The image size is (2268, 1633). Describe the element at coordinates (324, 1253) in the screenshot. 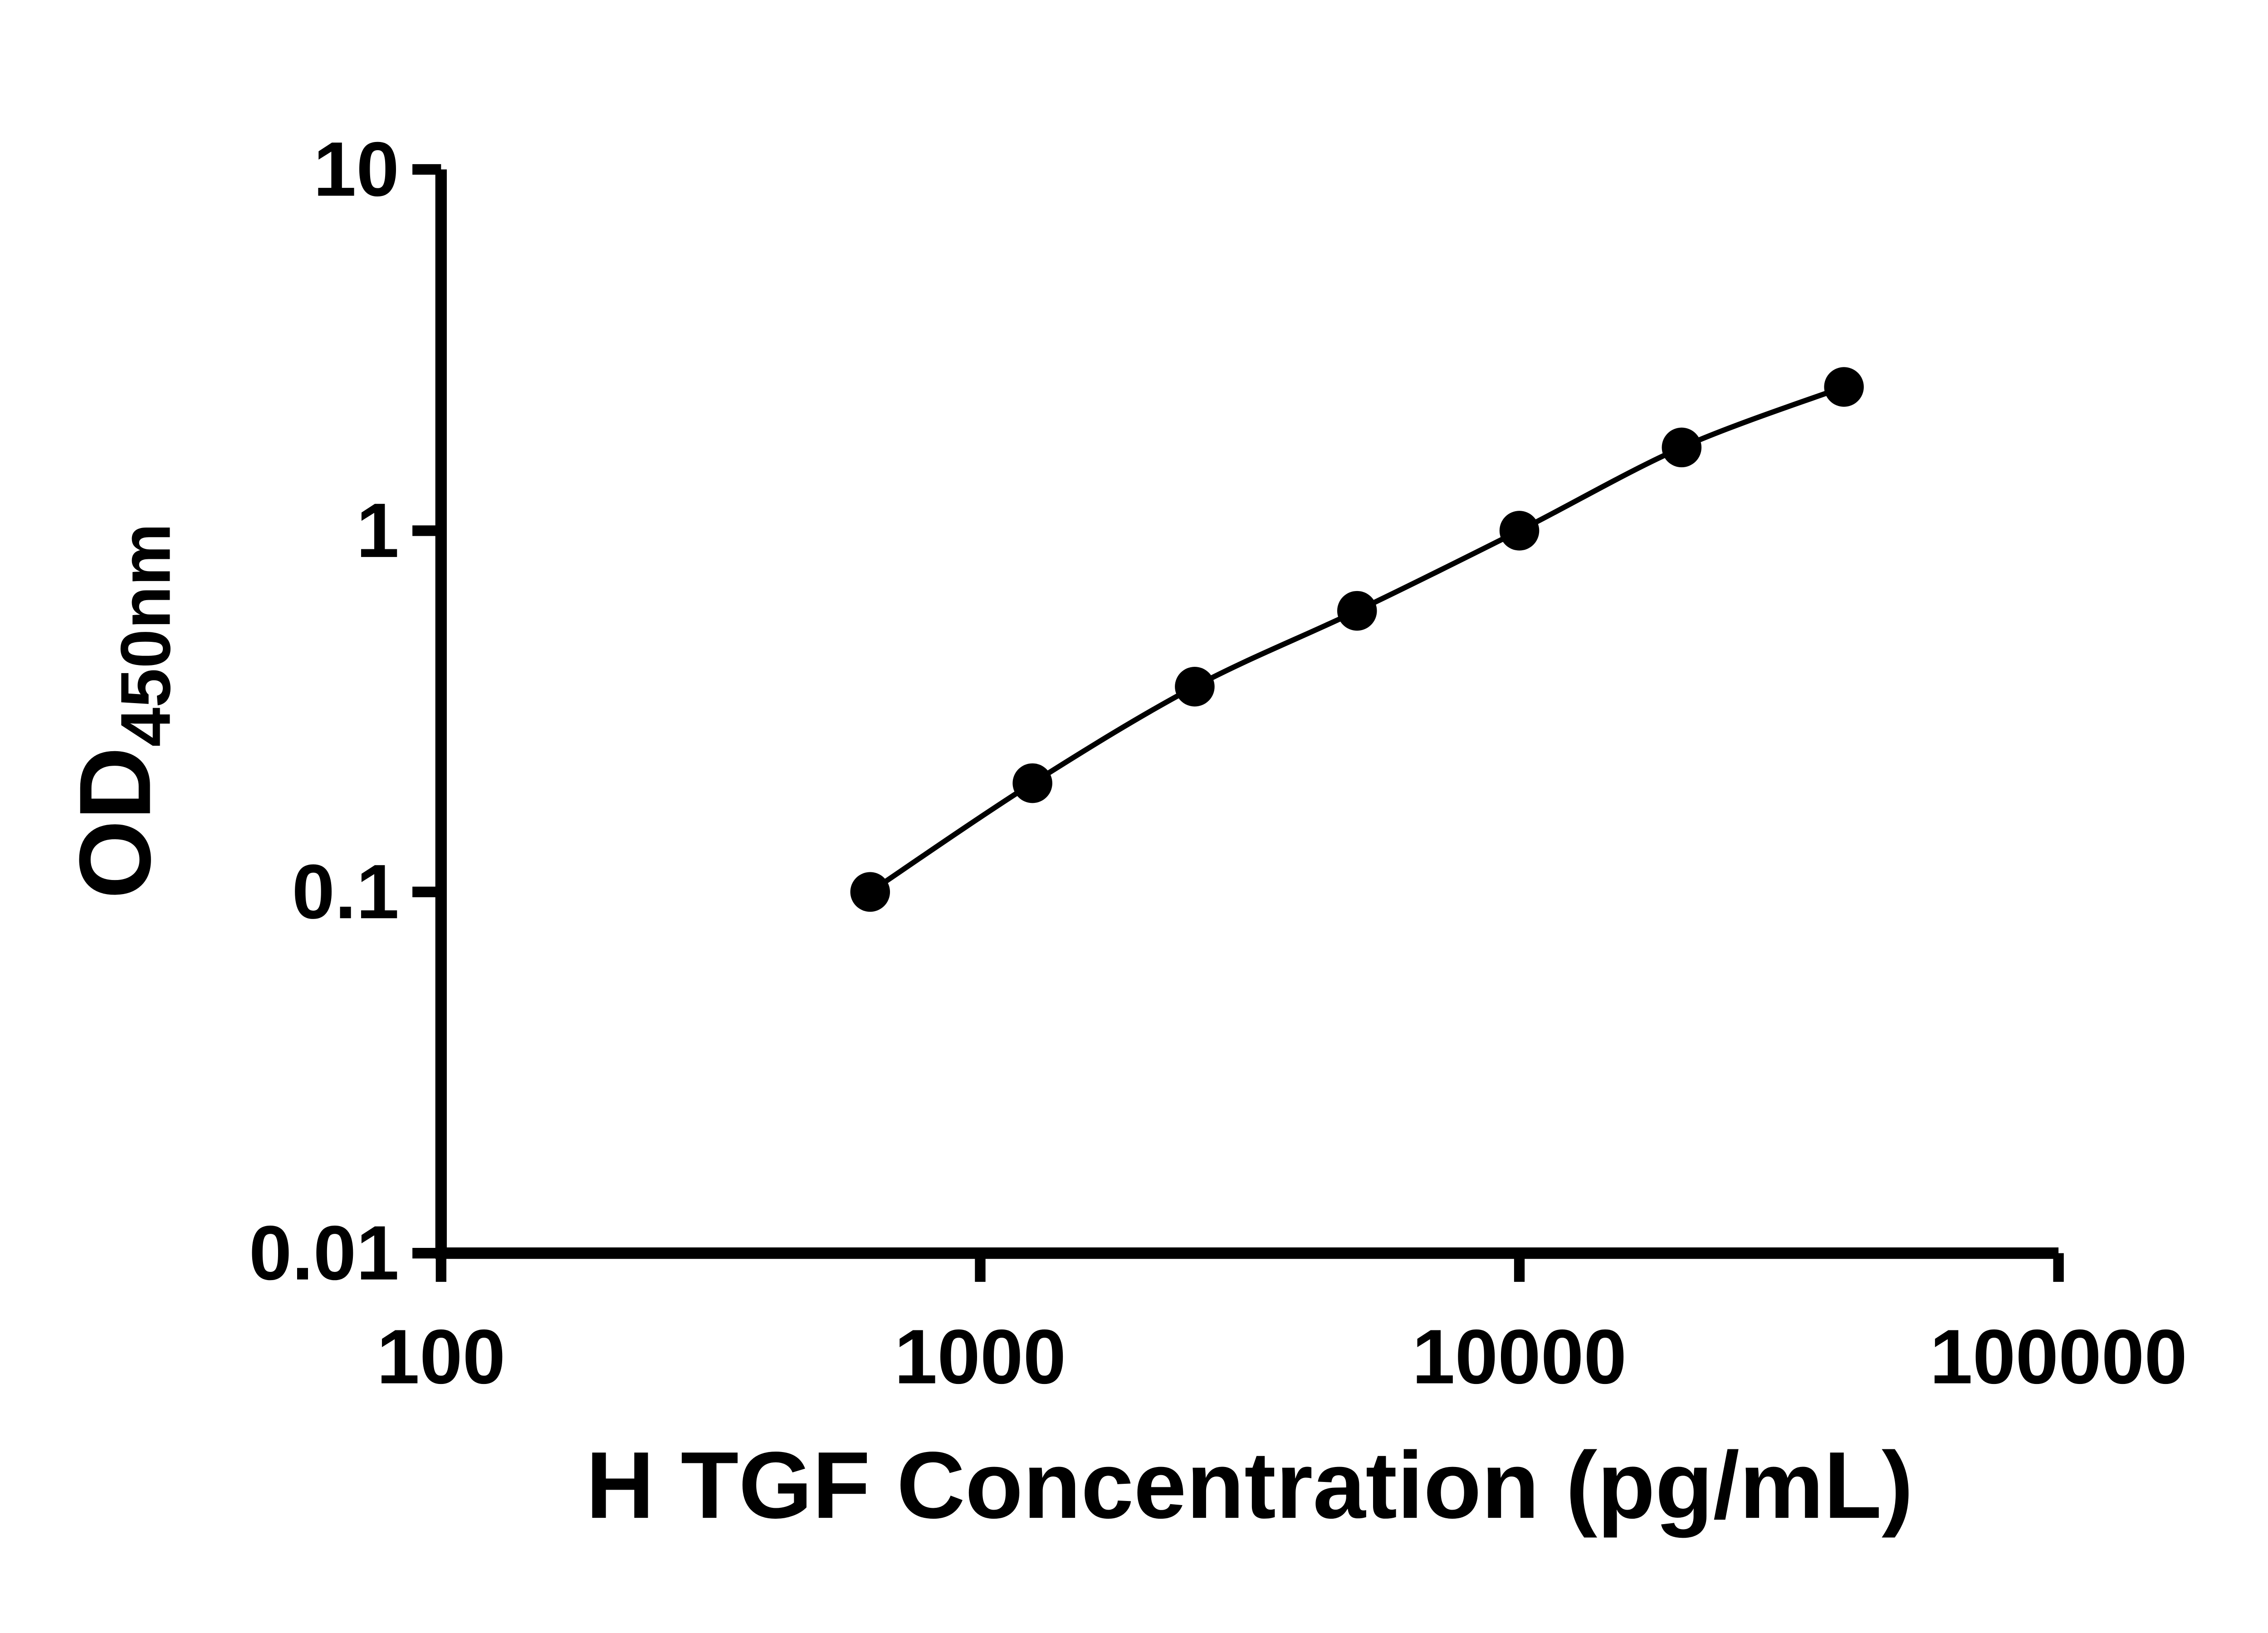

I see `y-axis-tick-label: 0.01` at that location.